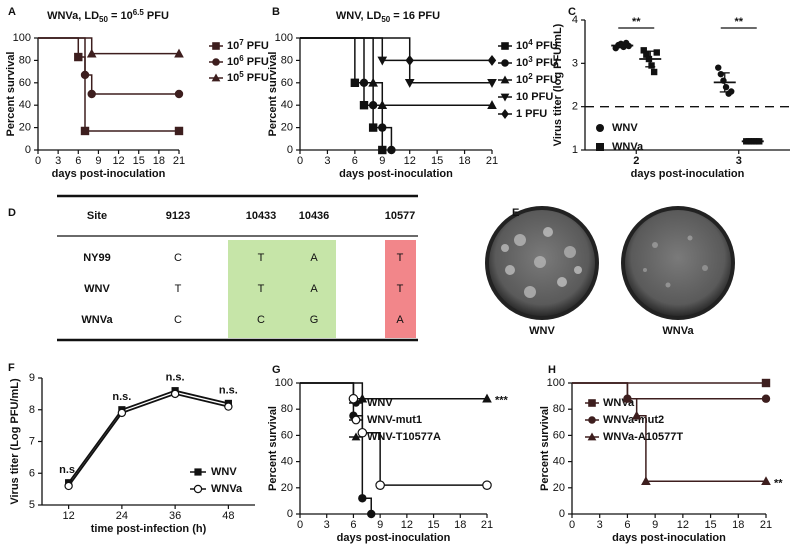 This screenshot has width=800, height=556. I want to click on legend-label: WNVa-A10577T, so click(643, 437).